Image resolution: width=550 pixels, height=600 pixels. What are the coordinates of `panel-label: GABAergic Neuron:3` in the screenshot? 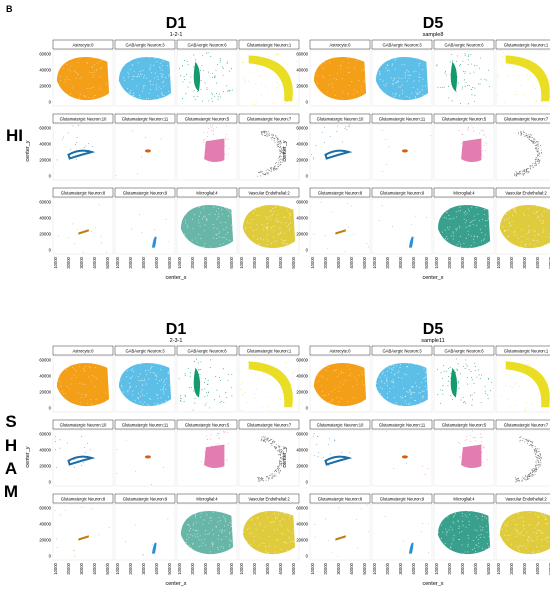 It's located at (145, 44).